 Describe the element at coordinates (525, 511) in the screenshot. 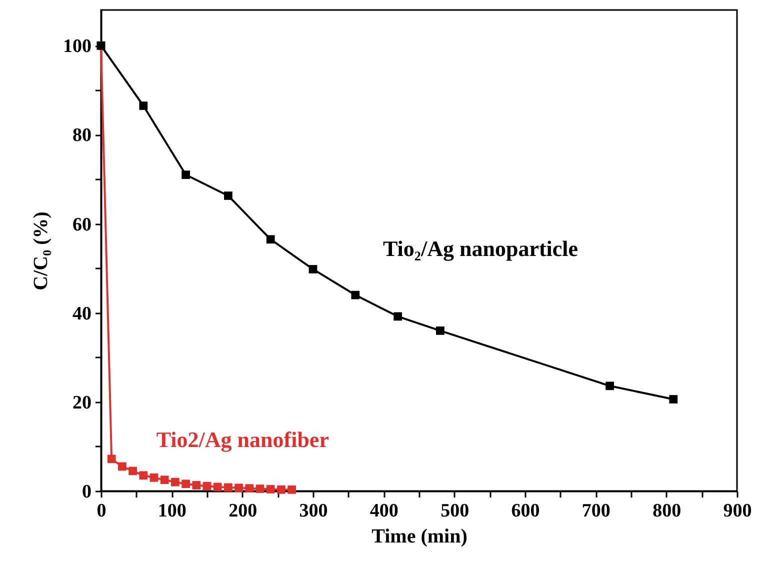

I see `x-tick-label: 600` at that location.